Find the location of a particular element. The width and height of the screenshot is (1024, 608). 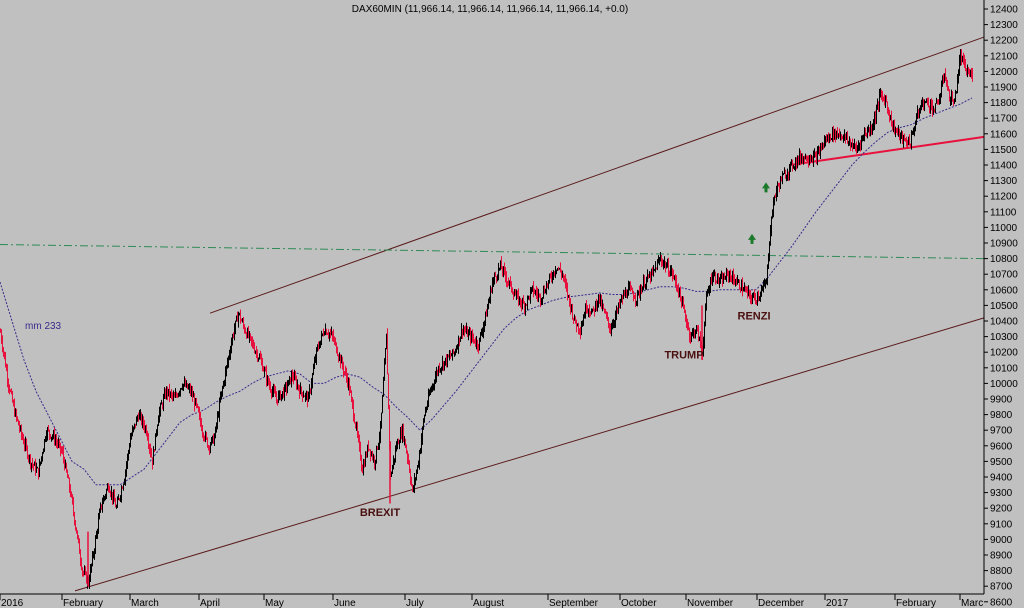

y-tick-label: 10700 is located at coordinates (1004, 275).